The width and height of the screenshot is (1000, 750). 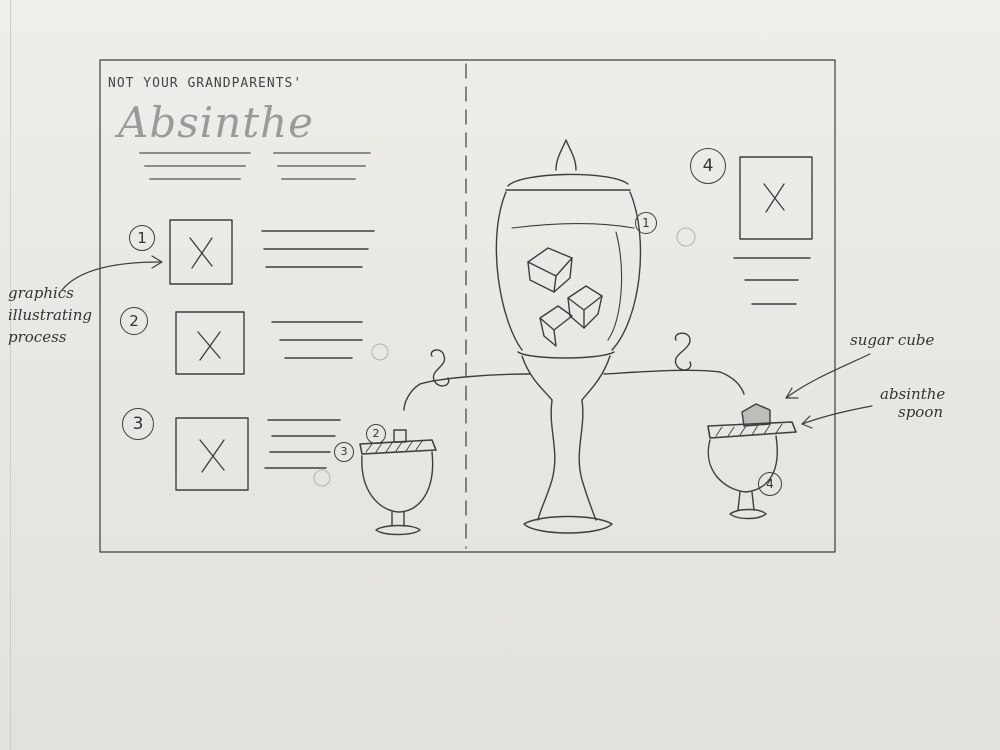 What do you see at coordinates (142, 238) in the screenshot?
I see `step-1-number: 1` at bounding box center [142, 238].